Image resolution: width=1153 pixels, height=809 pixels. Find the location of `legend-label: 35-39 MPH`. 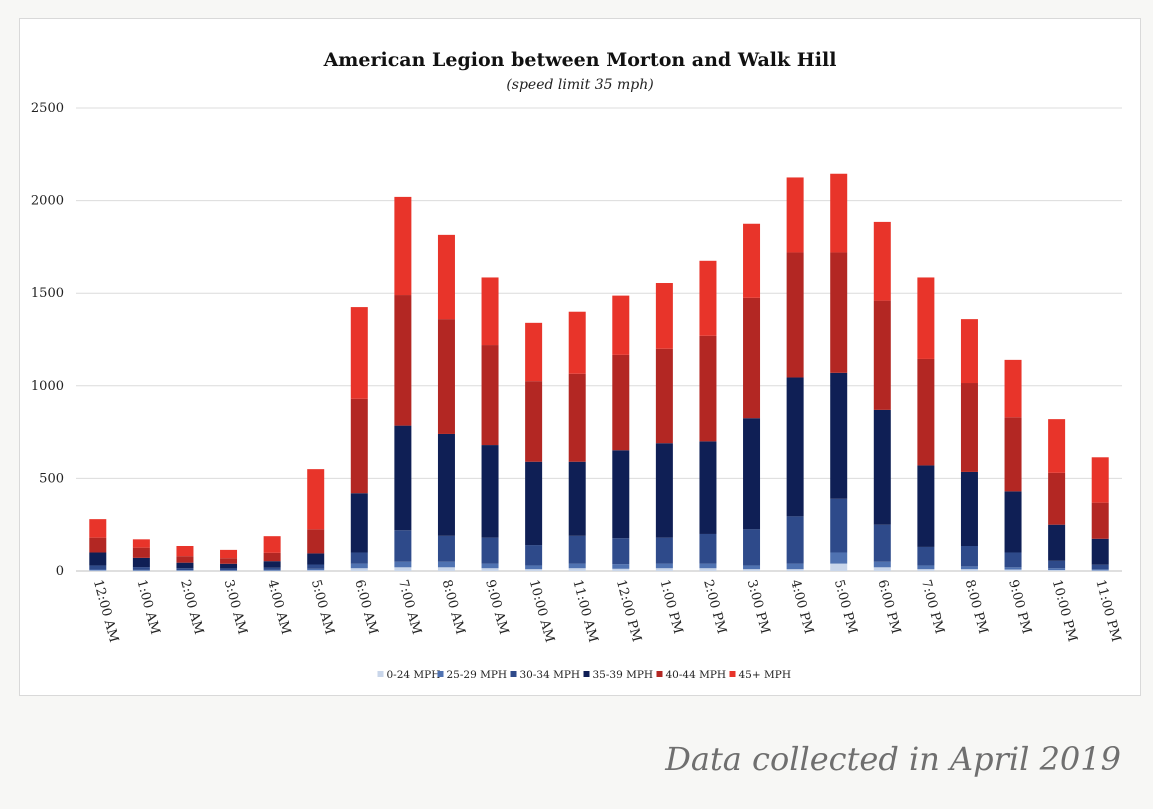

legend-label: 35-39 MPH is located at coordinates (623, 675).